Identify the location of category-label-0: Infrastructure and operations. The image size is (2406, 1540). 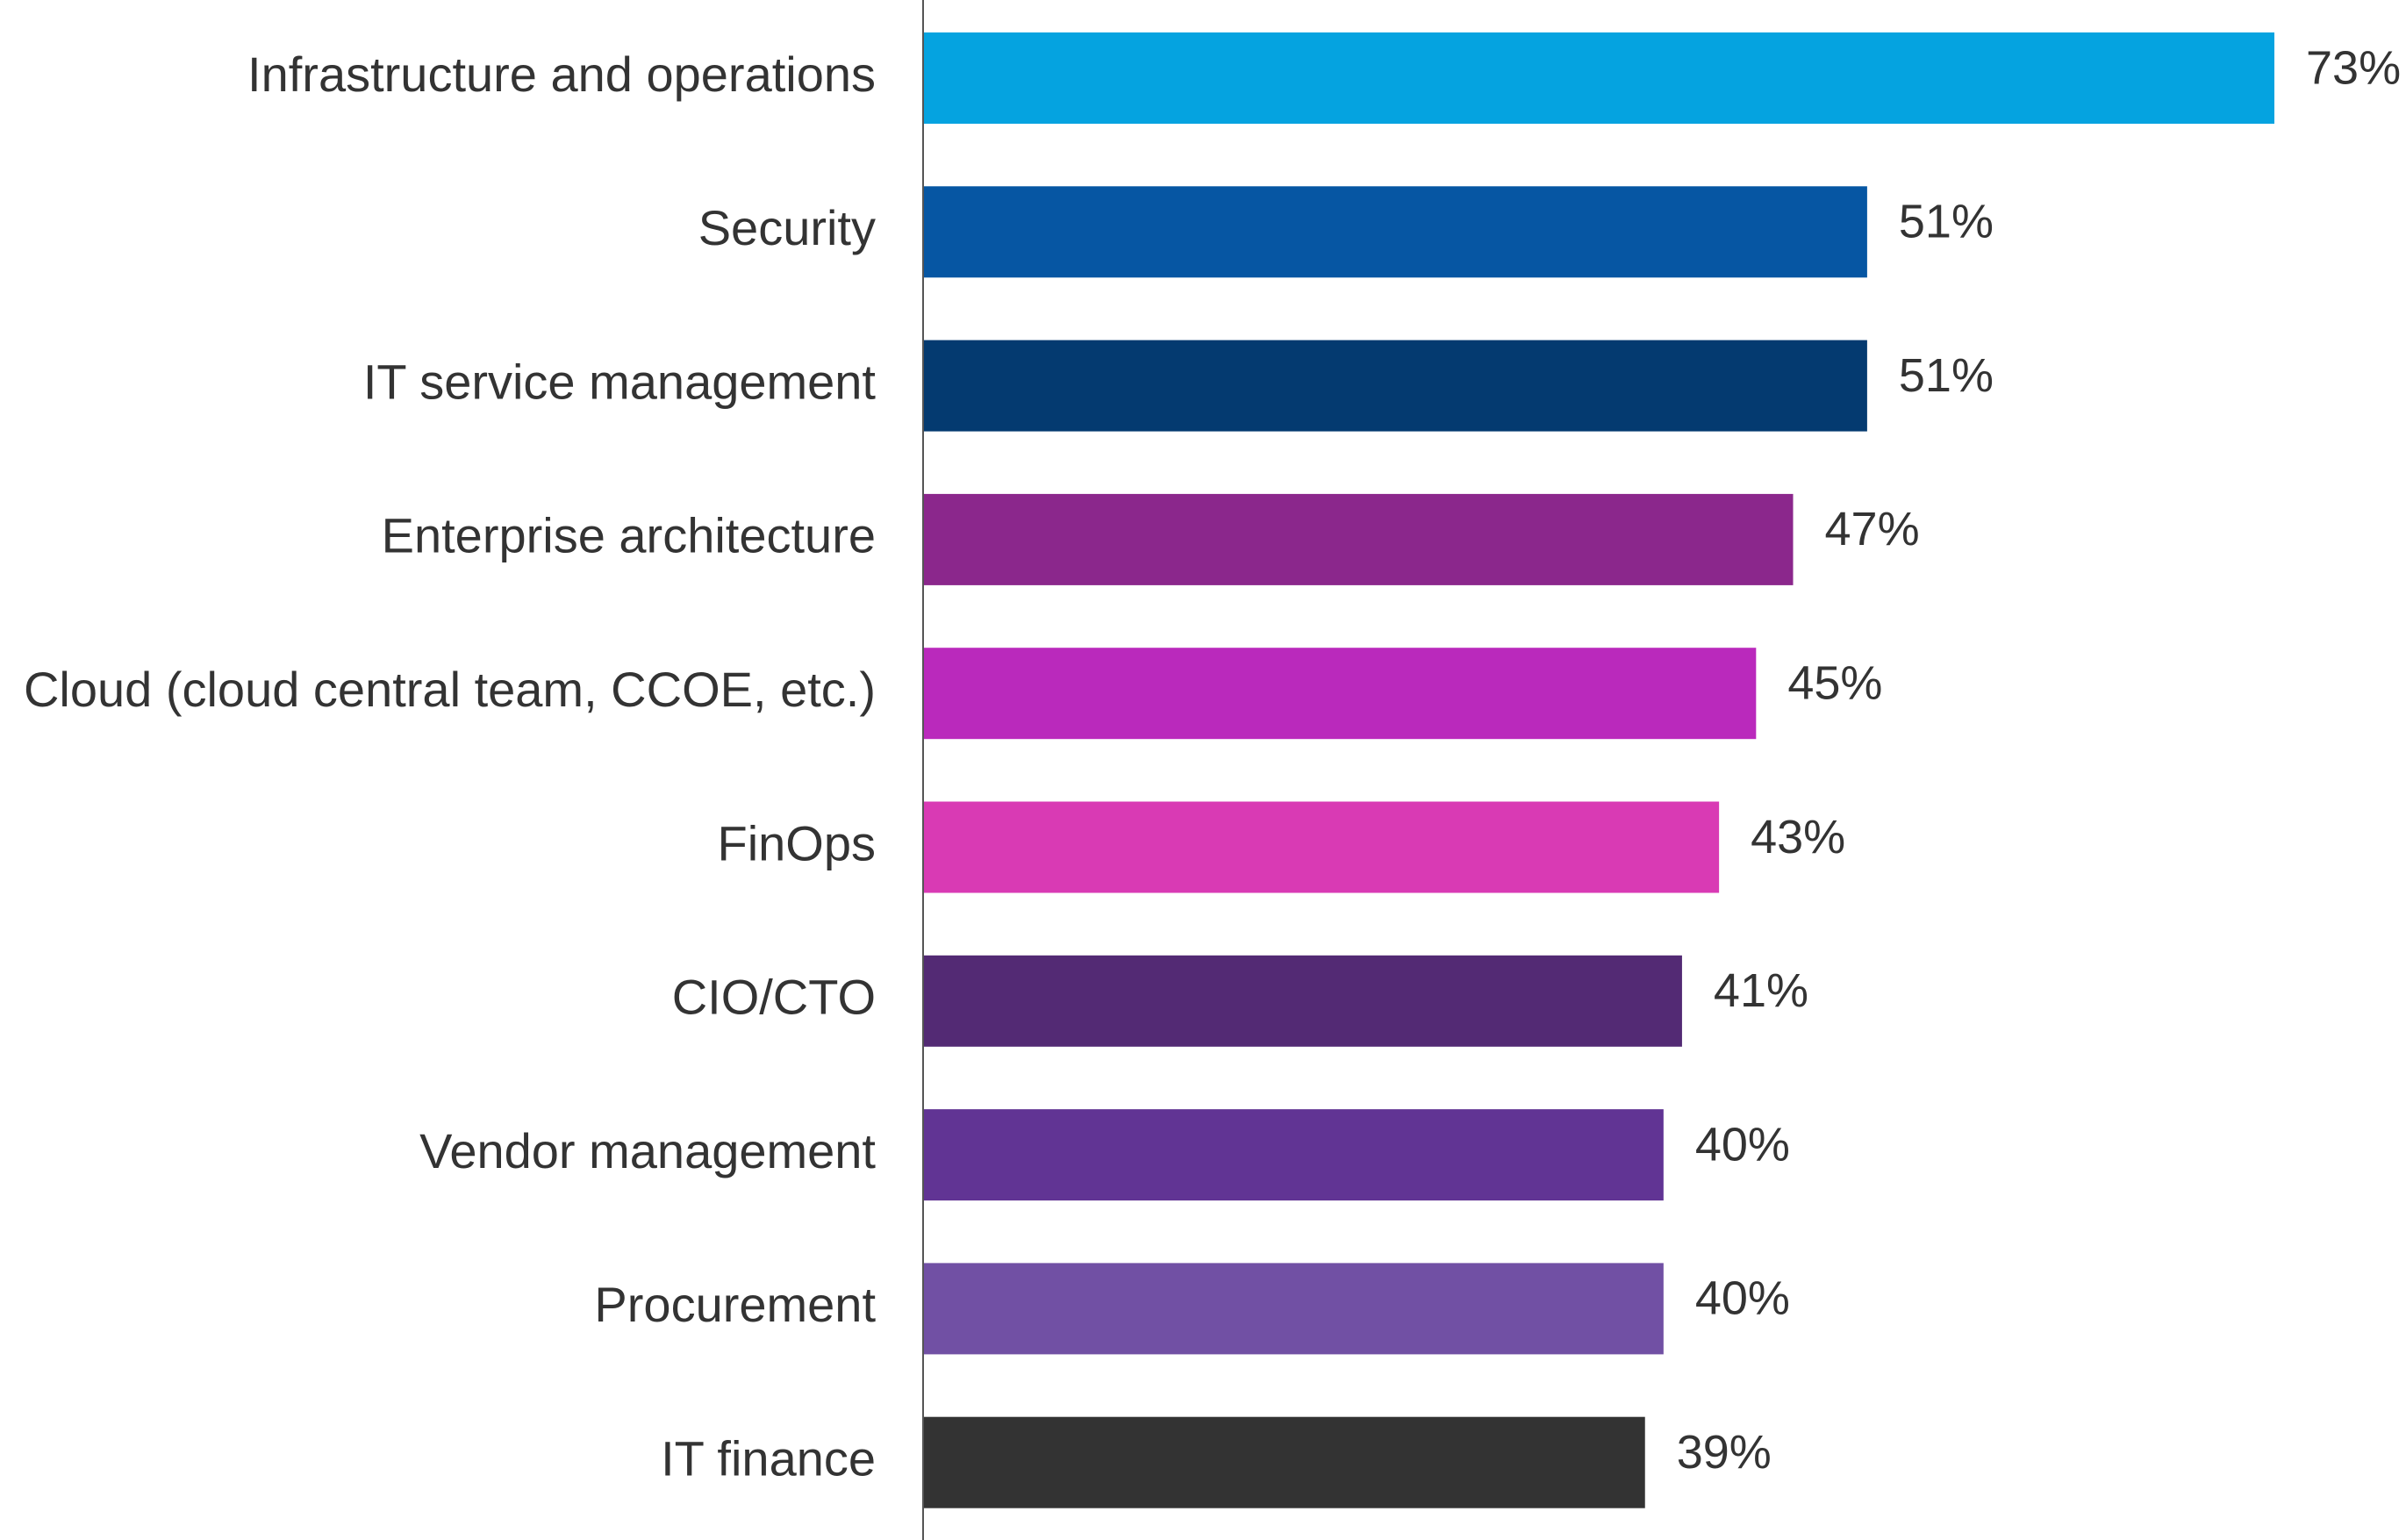
(561, 74).